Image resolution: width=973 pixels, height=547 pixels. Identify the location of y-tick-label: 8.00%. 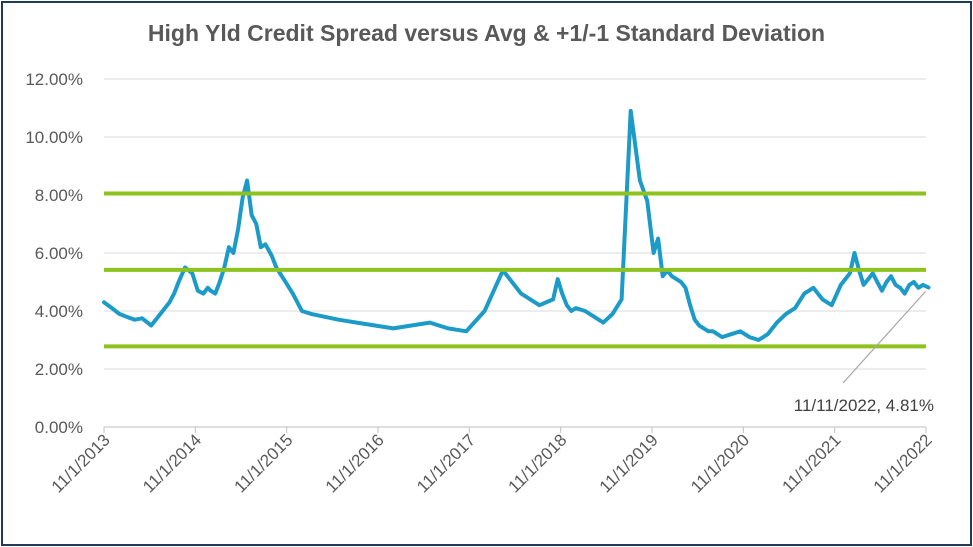
(59, 195).